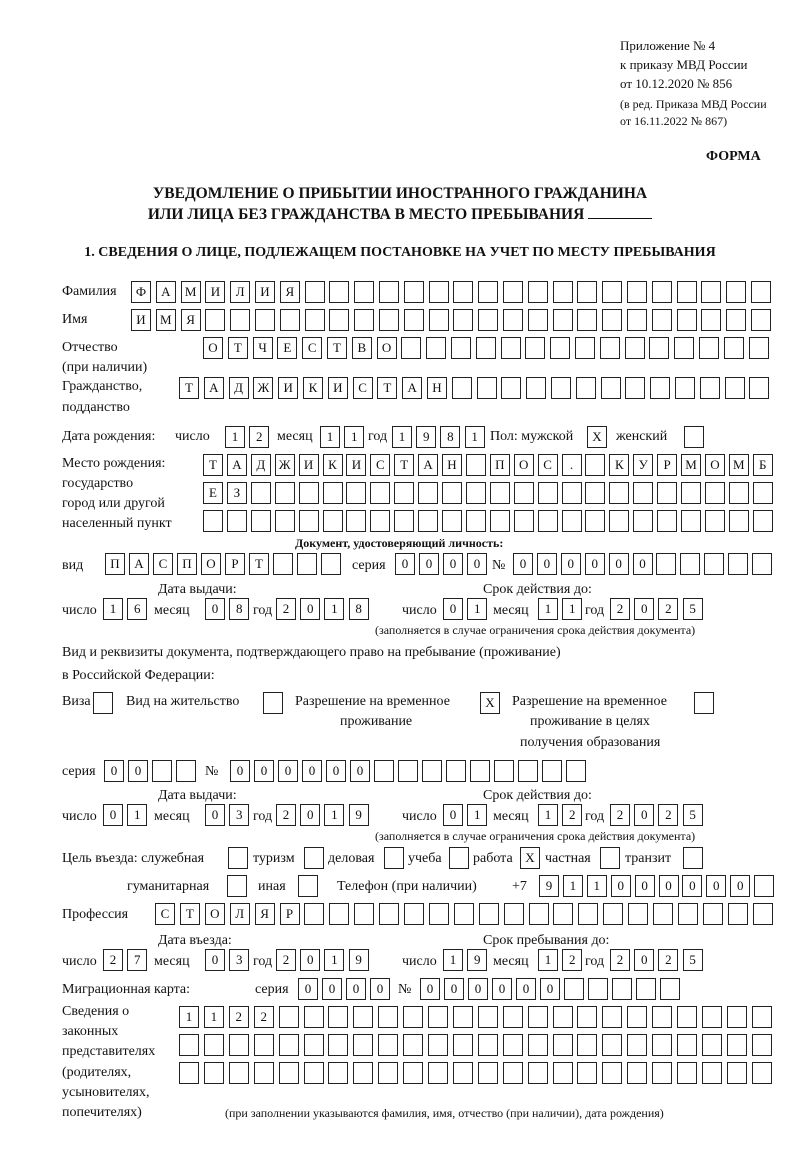 This screenshot has width=800, height=1163. I want to click on birth-place-row1-cell: Д, so click(260, 465).